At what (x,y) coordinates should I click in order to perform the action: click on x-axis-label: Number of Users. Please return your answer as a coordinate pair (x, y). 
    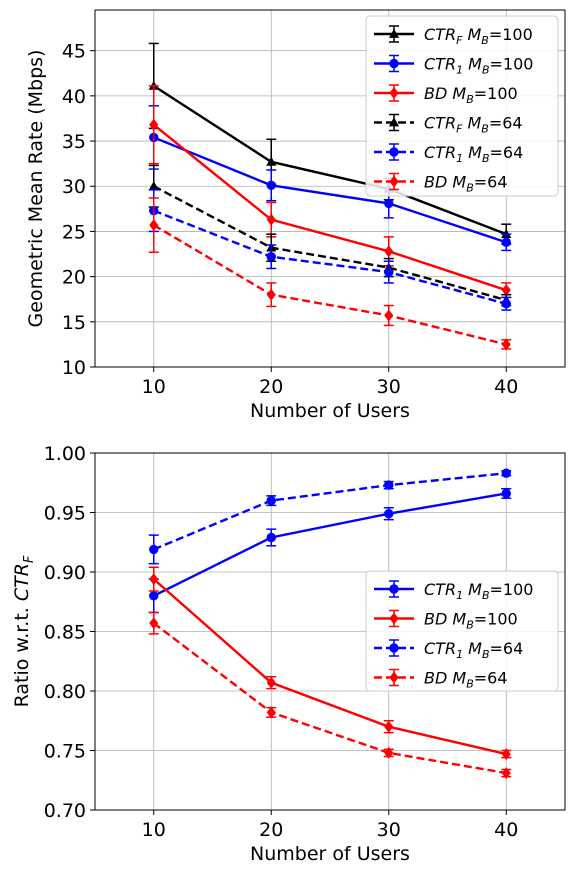
    Looking at the image, I should click on (330, 411).